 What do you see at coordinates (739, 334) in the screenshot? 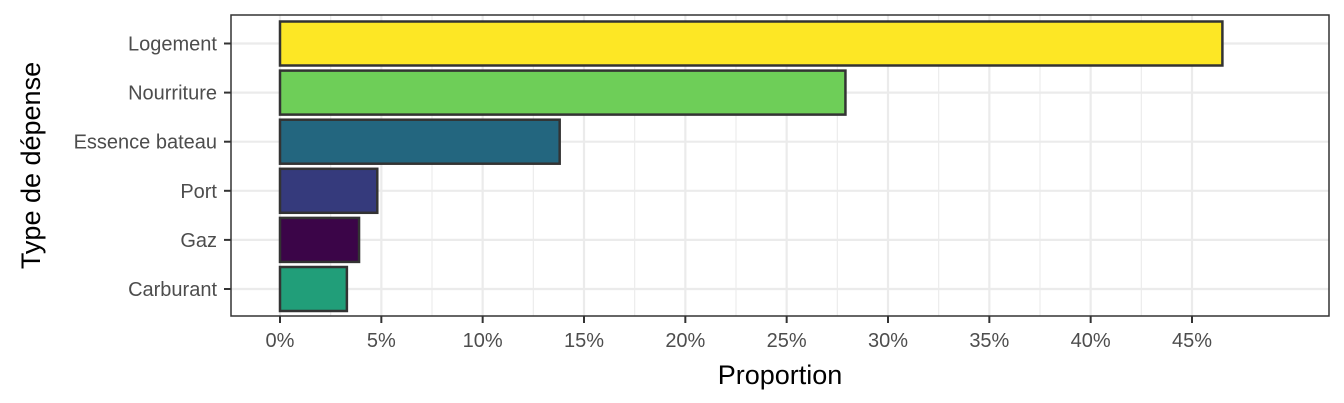
I see `x-axis: 0% 5% 10% 15% 20% 25% 30% 35% 40% 45%` at bounding box center [739, 334].